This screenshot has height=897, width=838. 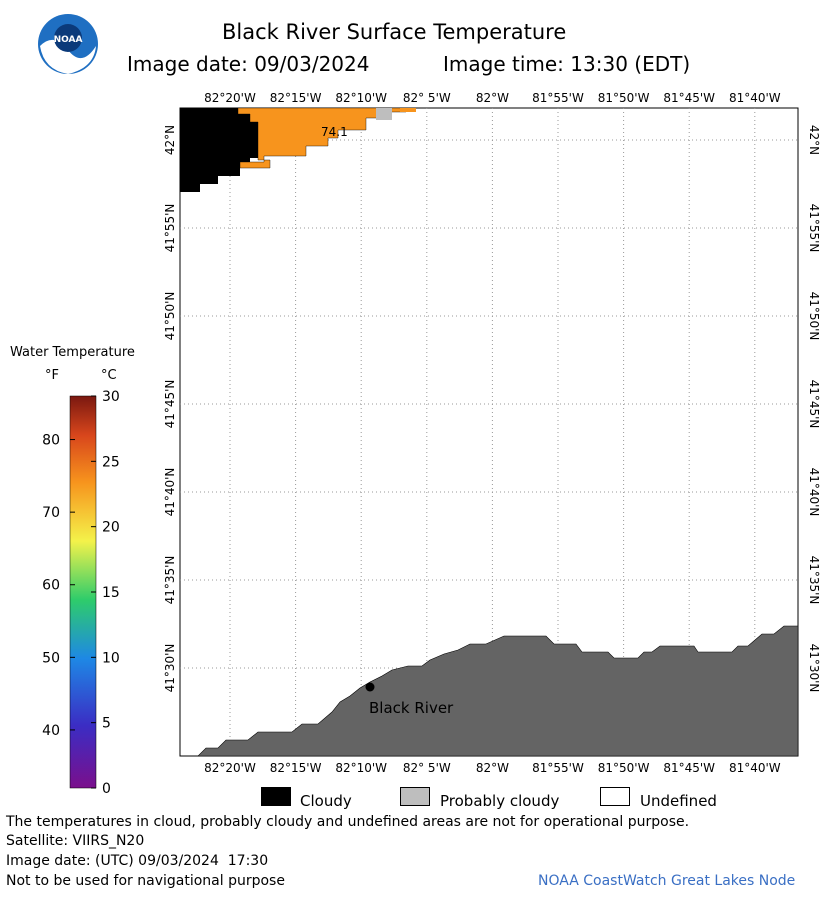 I want to click on logo-text: NOAA, so click(x=68, y=40).